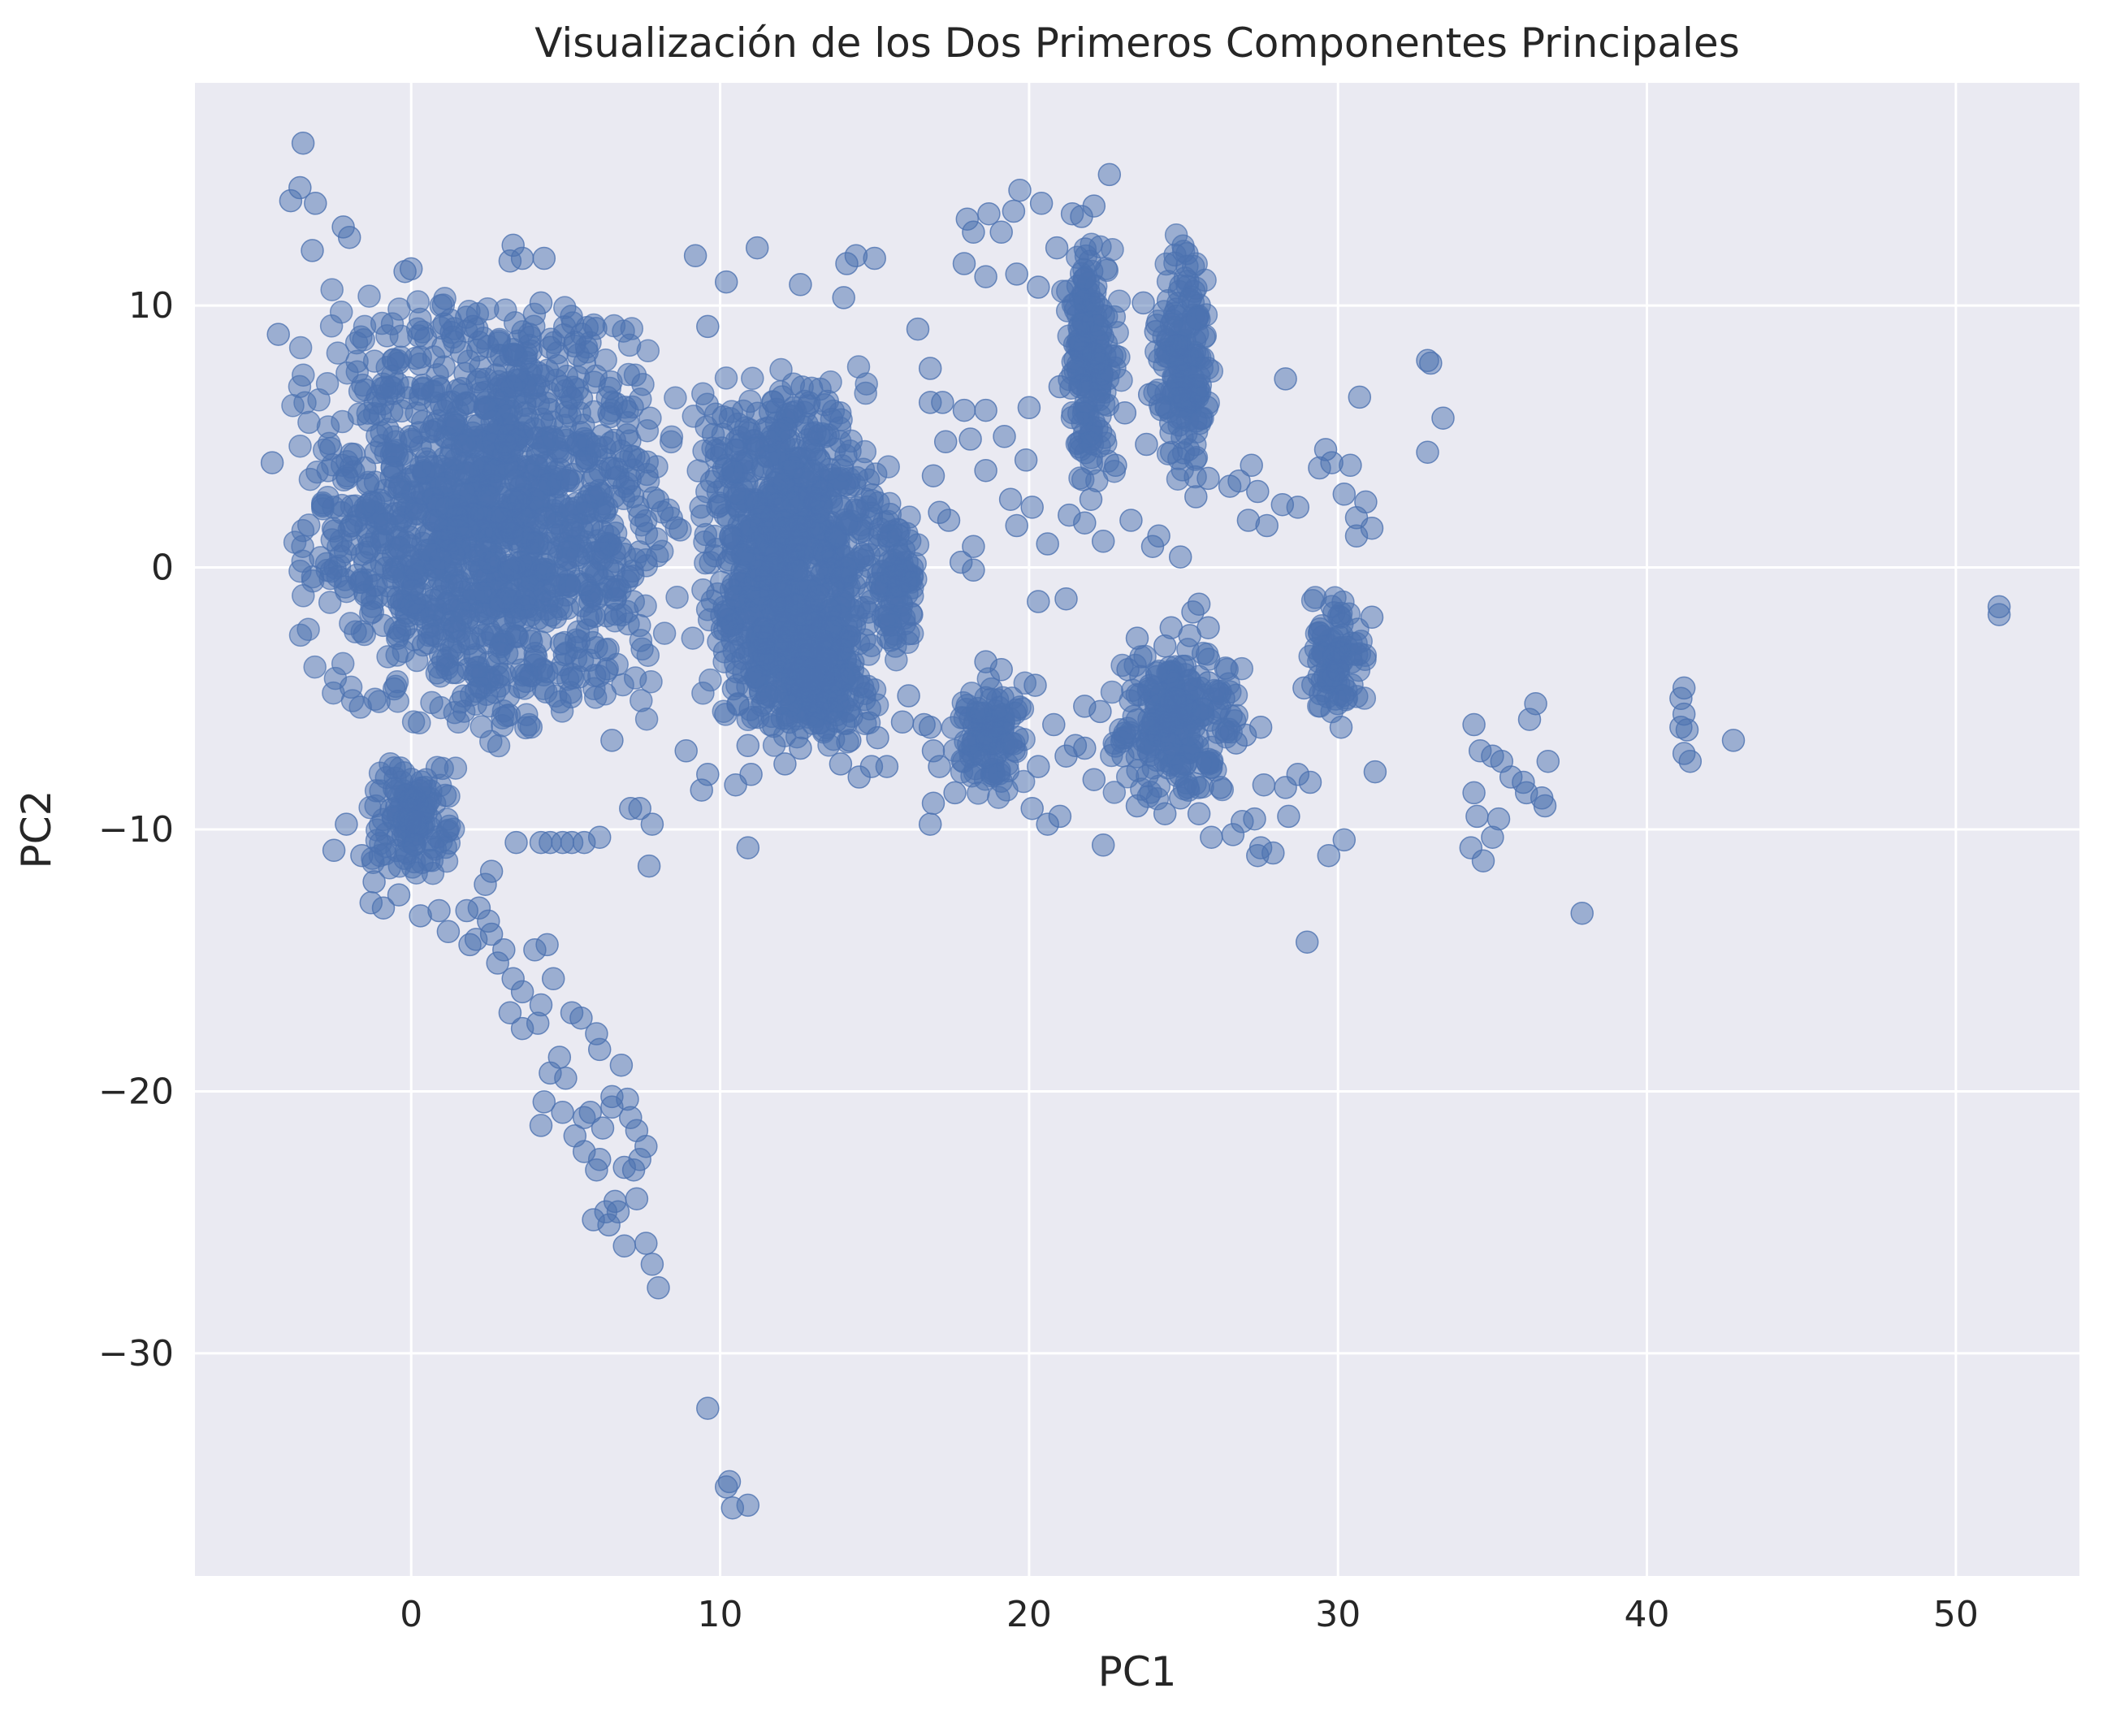 The width and height of the screenshot is (2103, 1736). I want to click on x-axis-label: PC1, so click(1137, 1671).